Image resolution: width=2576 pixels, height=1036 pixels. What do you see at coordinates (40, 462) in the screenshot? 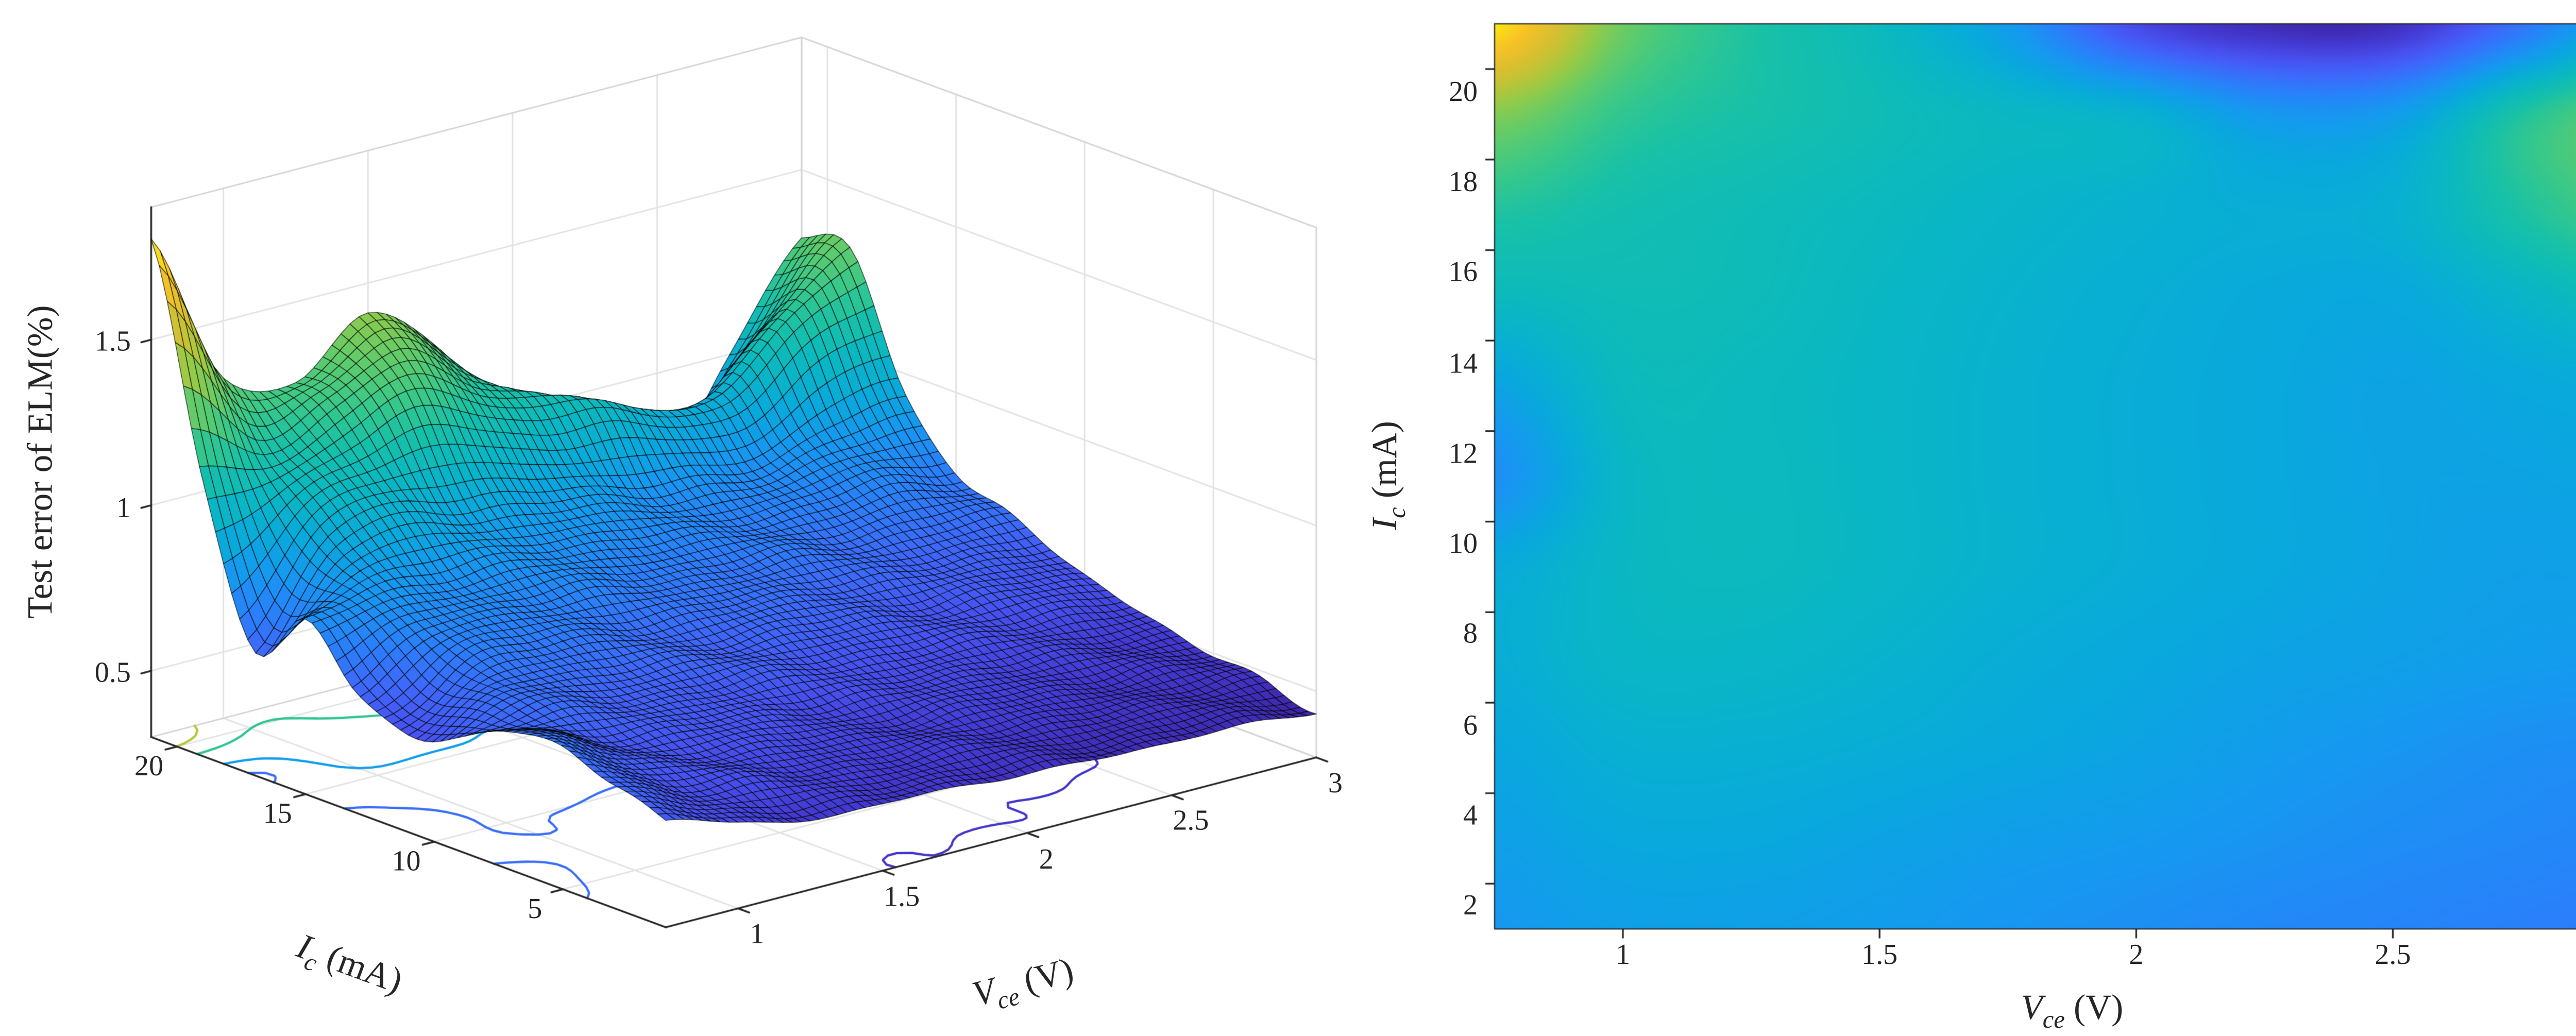
I see `surface-z-axis-label: Test error of ELM(%)` at bounding box center [40, 462].